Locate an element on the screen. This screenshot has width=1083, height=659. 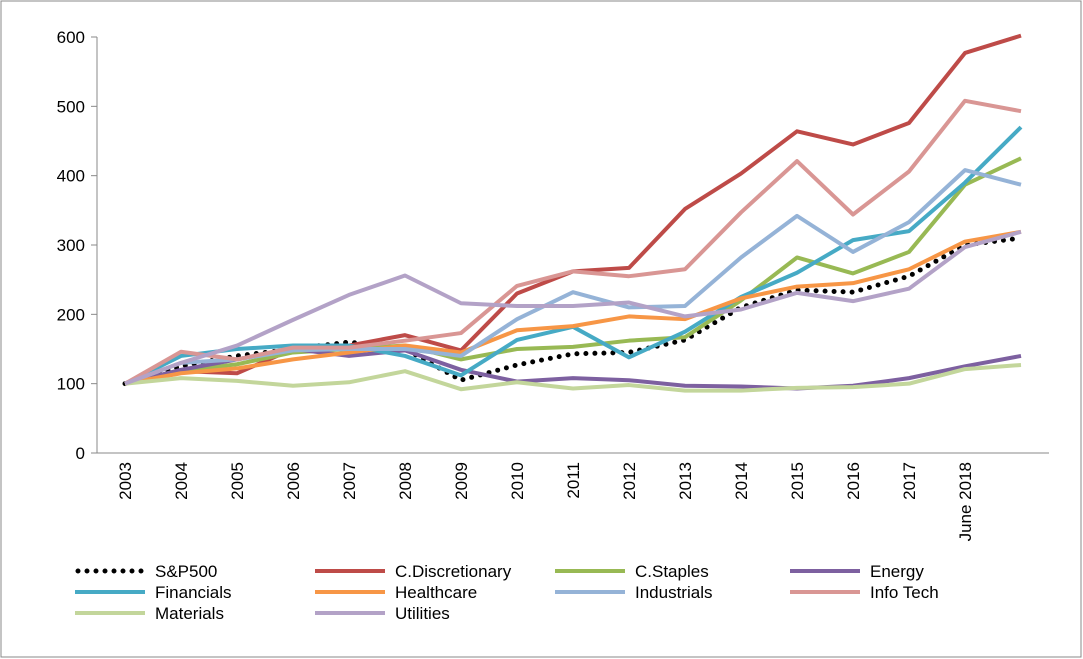
legend-label: C.Discretionary is located at coordinates (453, 571).